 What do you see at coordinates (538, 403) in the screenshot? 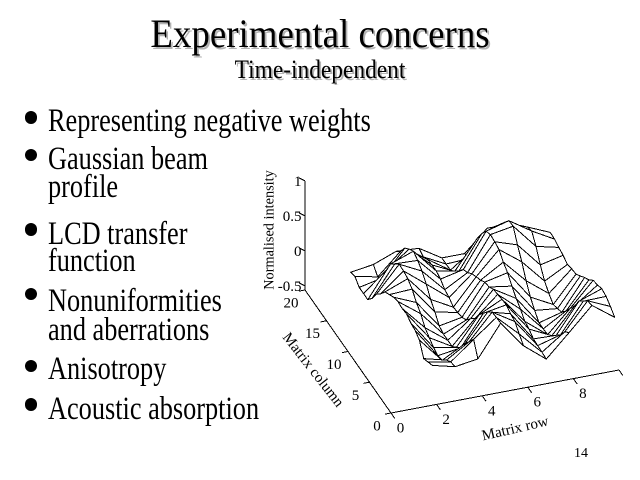
I see `svg-text: 6` at bounding box center [538, 403].